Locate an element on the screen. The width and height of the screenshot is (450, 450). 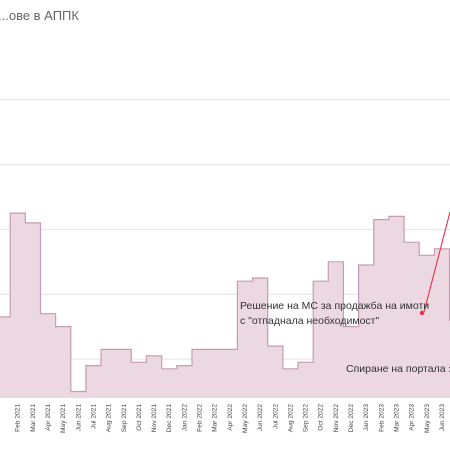
x-tick-label: Feb 2021 is located at coordinates (18, 418).